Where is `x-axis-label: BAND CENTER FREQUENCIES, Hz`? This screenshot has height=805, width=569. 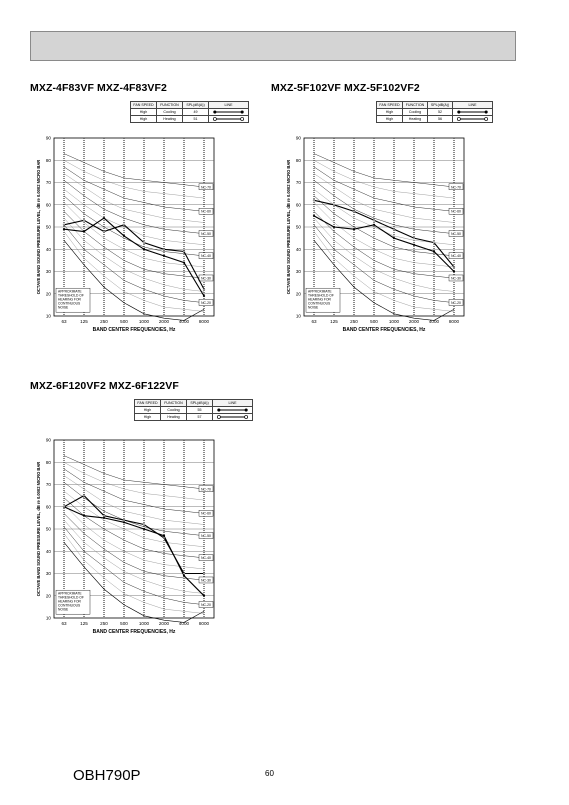
x-axis-label: BAND CENTER FREQUENCIES, Hz is located at coordinates (134, 632).